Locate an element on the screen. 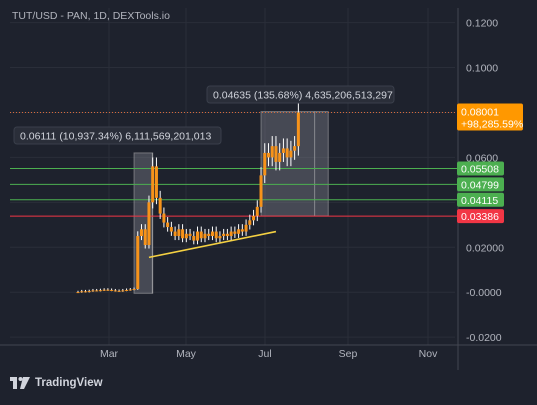 This screenshot has width=537, height=405. y-tick-label: 0.1200 is located at coordinates (482, 24).